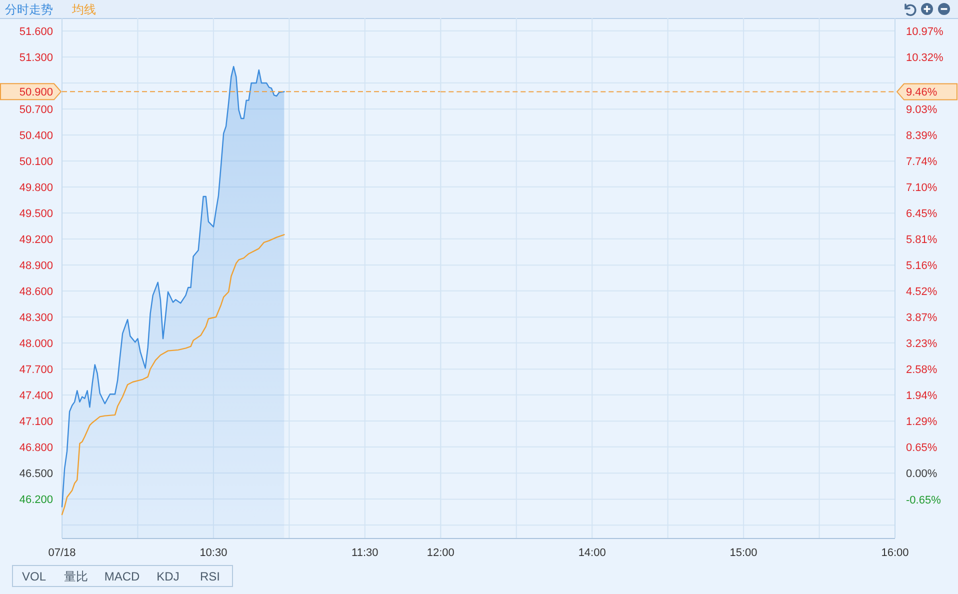 Image resolution: width=958 pixels, height=594 pixels. I want to click on y2-tick-label: 5.16%, so click(922, 266).